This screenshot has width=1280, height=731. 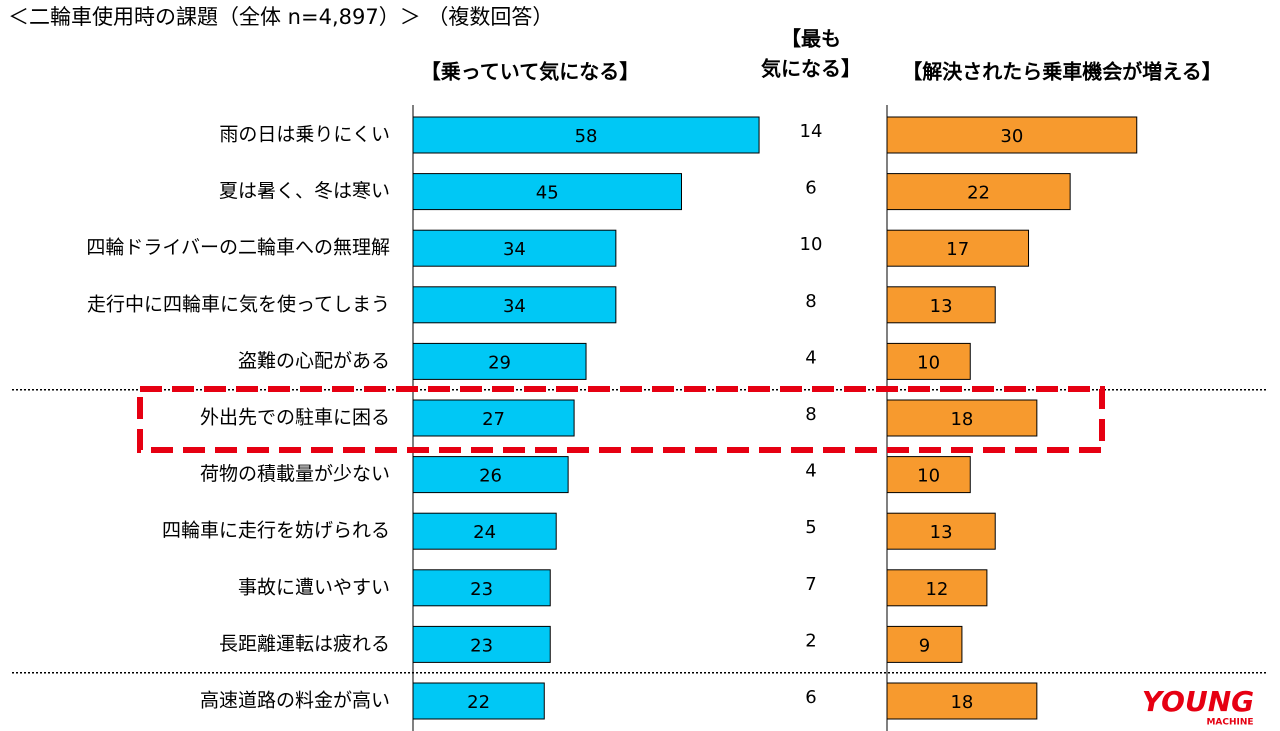 I want to click on value-text: 2, so click(x=810, y=640).